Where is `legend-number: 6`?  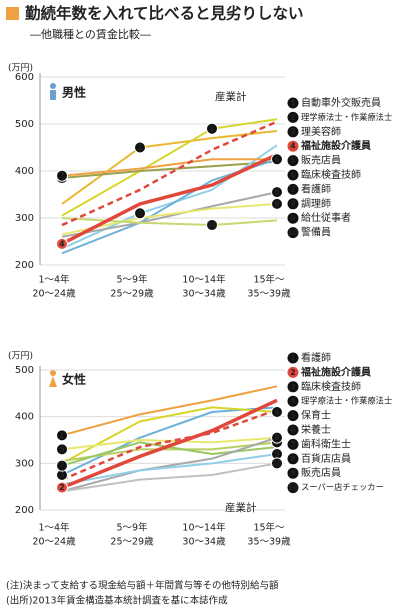 legend-number: 6 is located at coordinates (292, 430).